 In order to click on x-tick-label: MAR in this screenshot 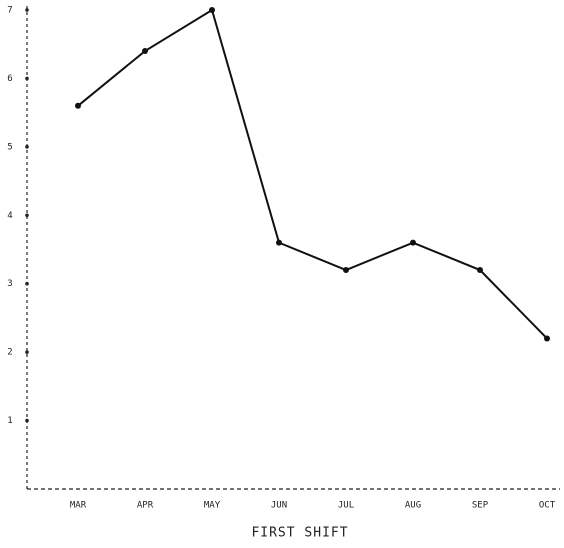, I will do `click(78, 506)`.